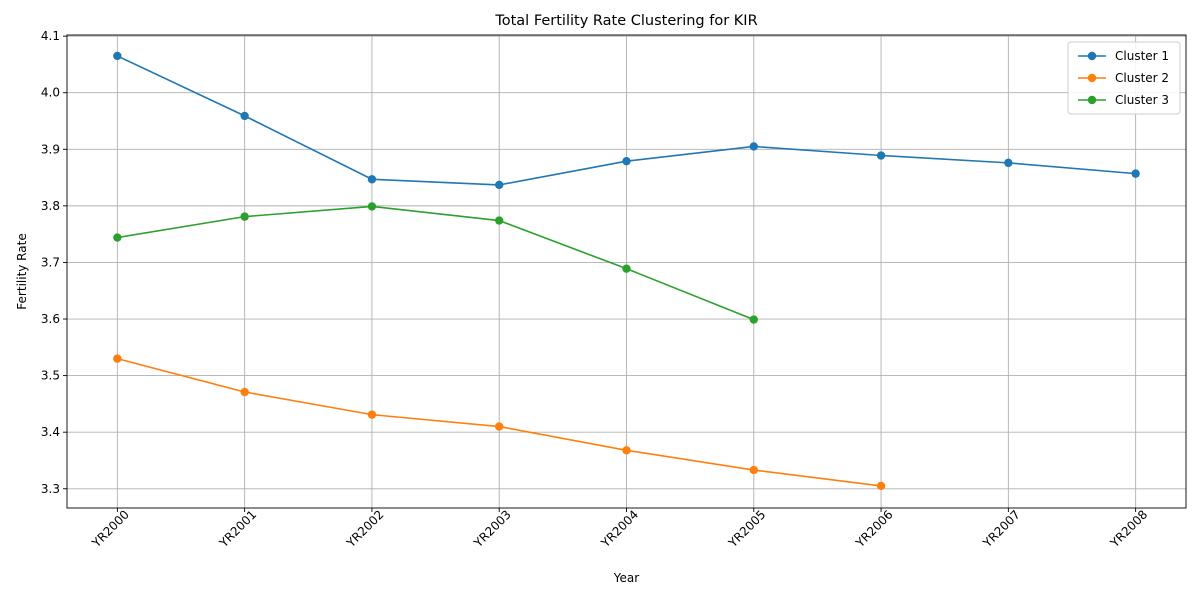 This screenshot has width=1200, height=600. Describe the element at coordinates (50, 262) in the screenshot. I see `y-tick-label: 3.7` at that location.